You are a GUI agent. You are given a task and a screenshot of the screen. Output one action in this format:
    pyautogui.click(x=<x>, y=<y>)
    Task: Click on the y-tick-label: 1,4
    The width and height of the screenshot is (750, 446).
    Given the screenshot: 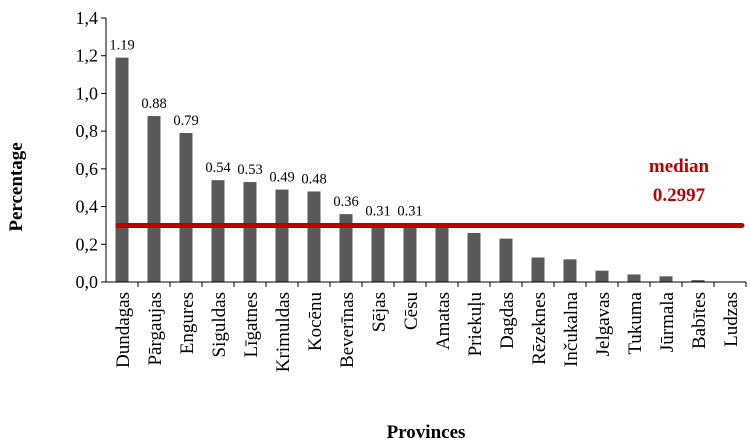 What is the action you would take?
    pyautogui.click(x=87, y=18)
    